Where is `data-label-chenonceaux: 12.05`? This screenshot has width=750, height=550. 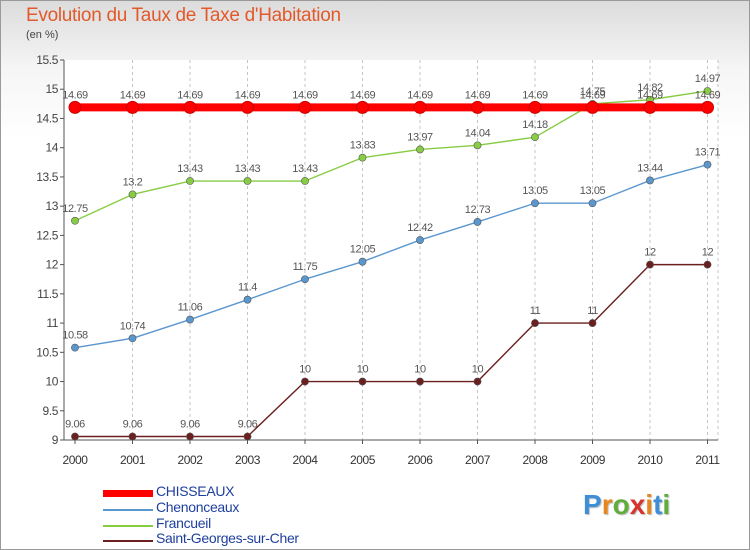
data-label-chenonceaux: 12.05 is located at coordinates (363, 250).